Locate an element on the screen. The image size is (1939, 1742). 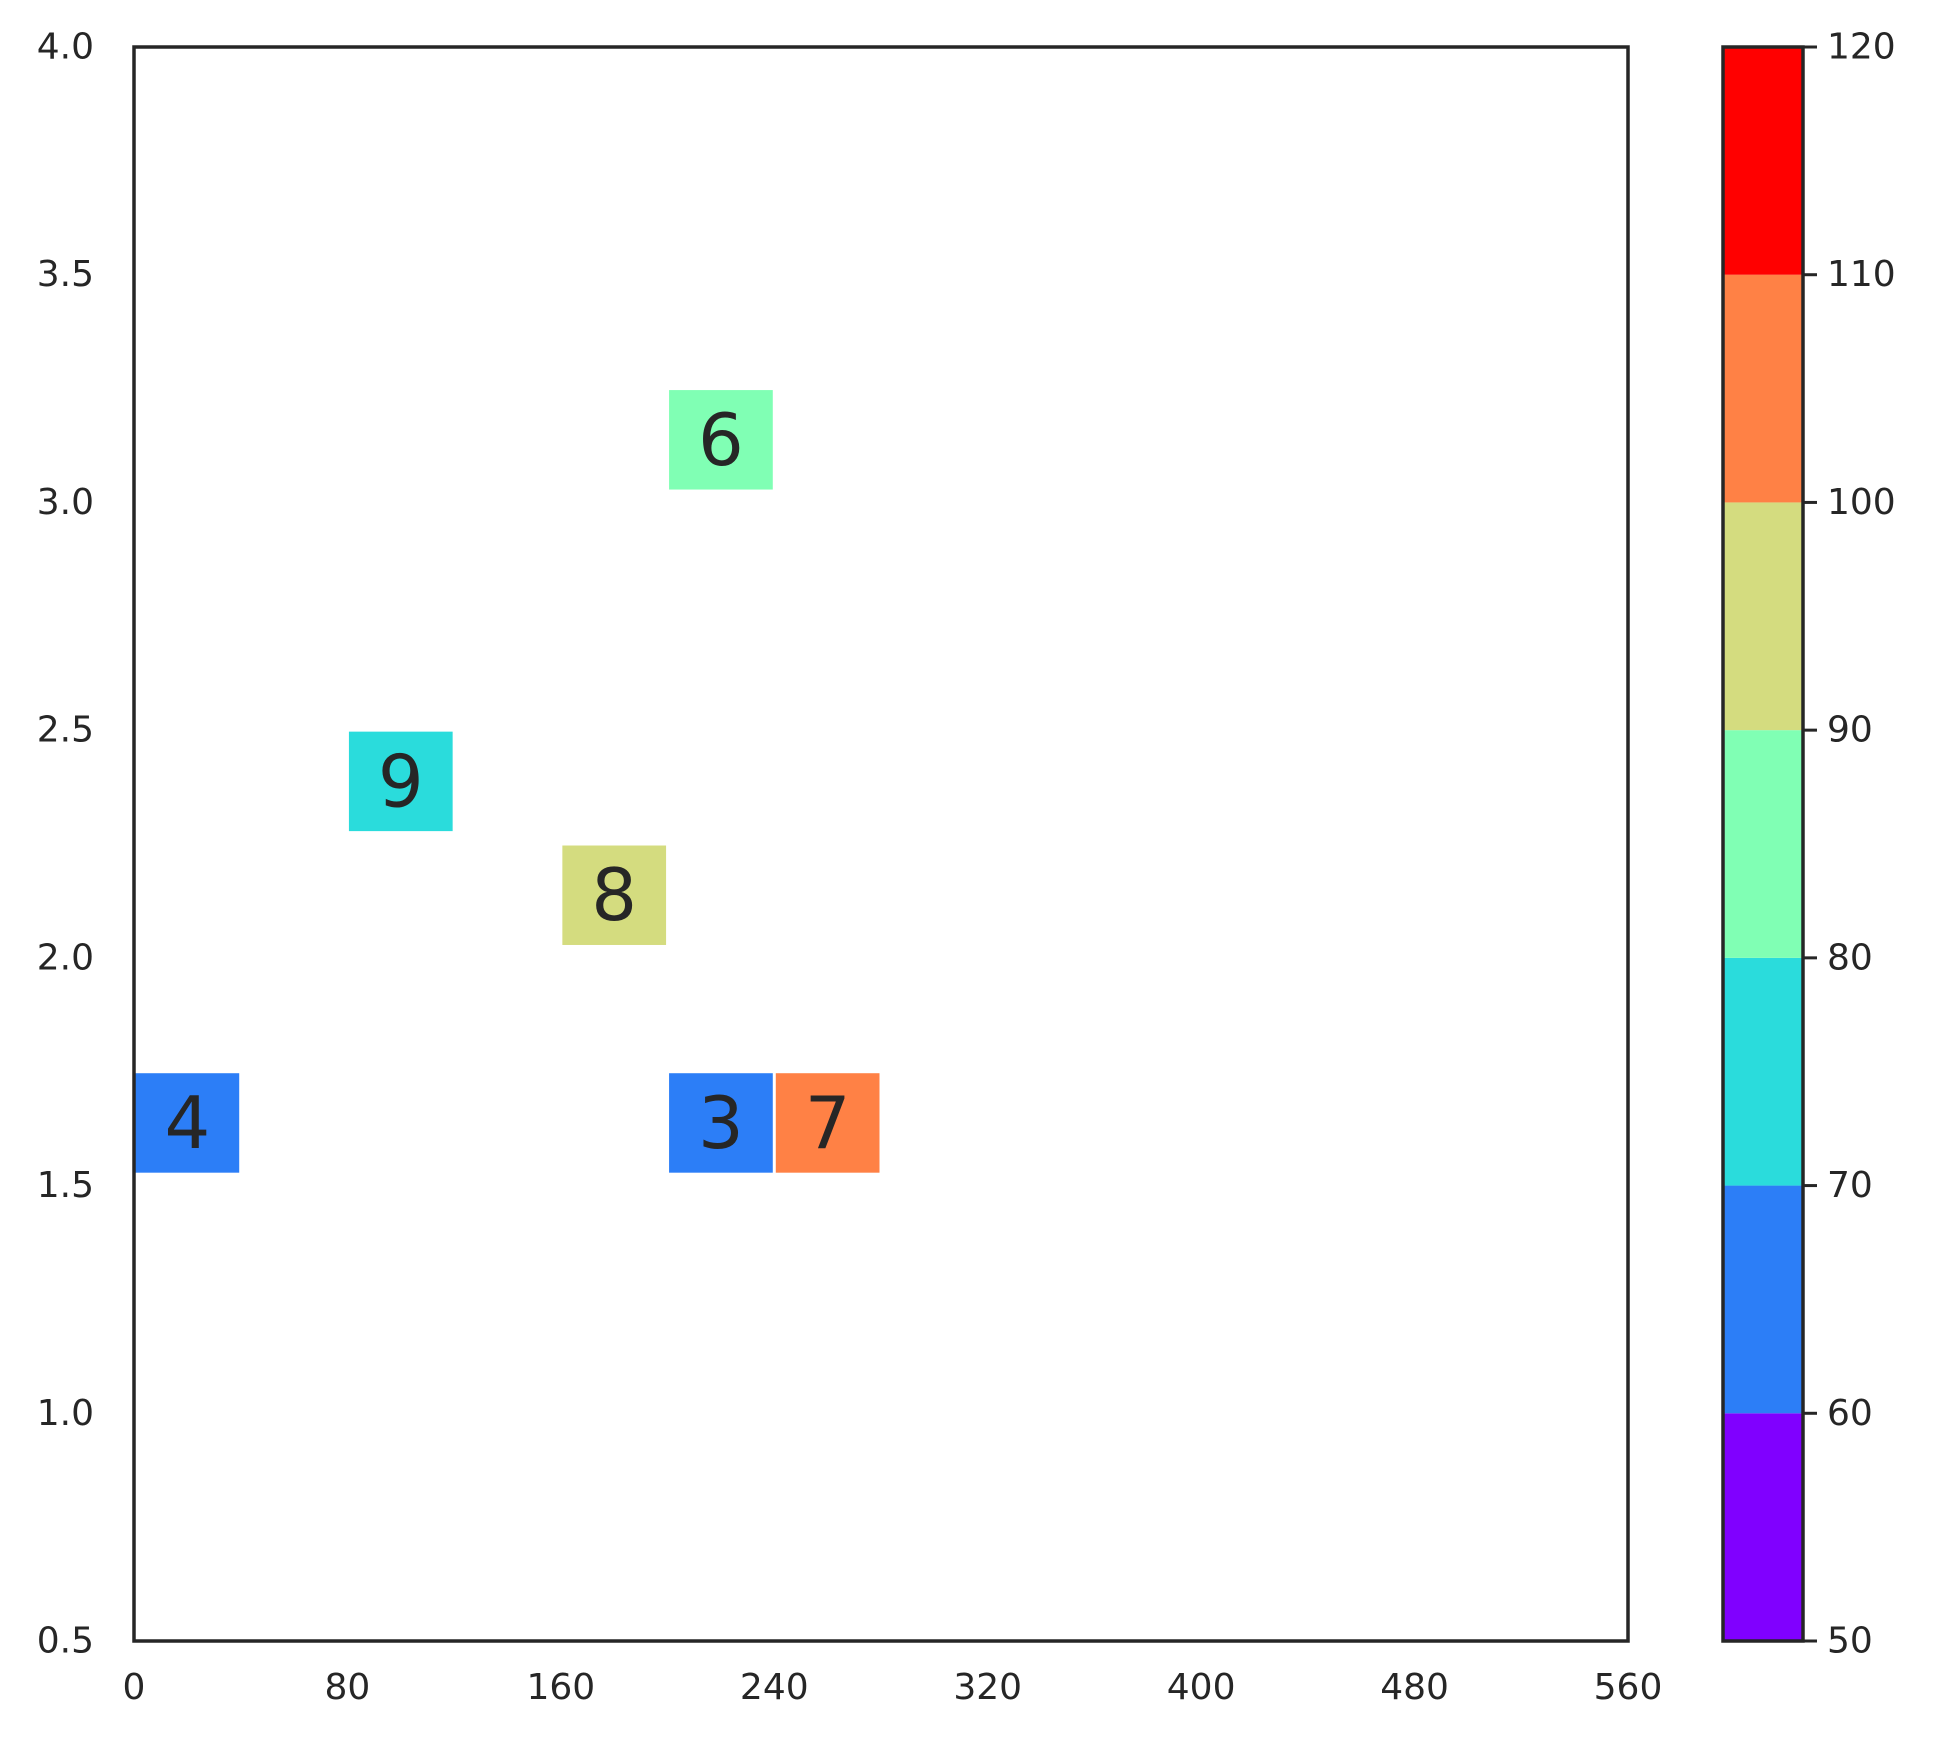
colorbar-tick-label: 50 is located at coordinates (1850, 1641).